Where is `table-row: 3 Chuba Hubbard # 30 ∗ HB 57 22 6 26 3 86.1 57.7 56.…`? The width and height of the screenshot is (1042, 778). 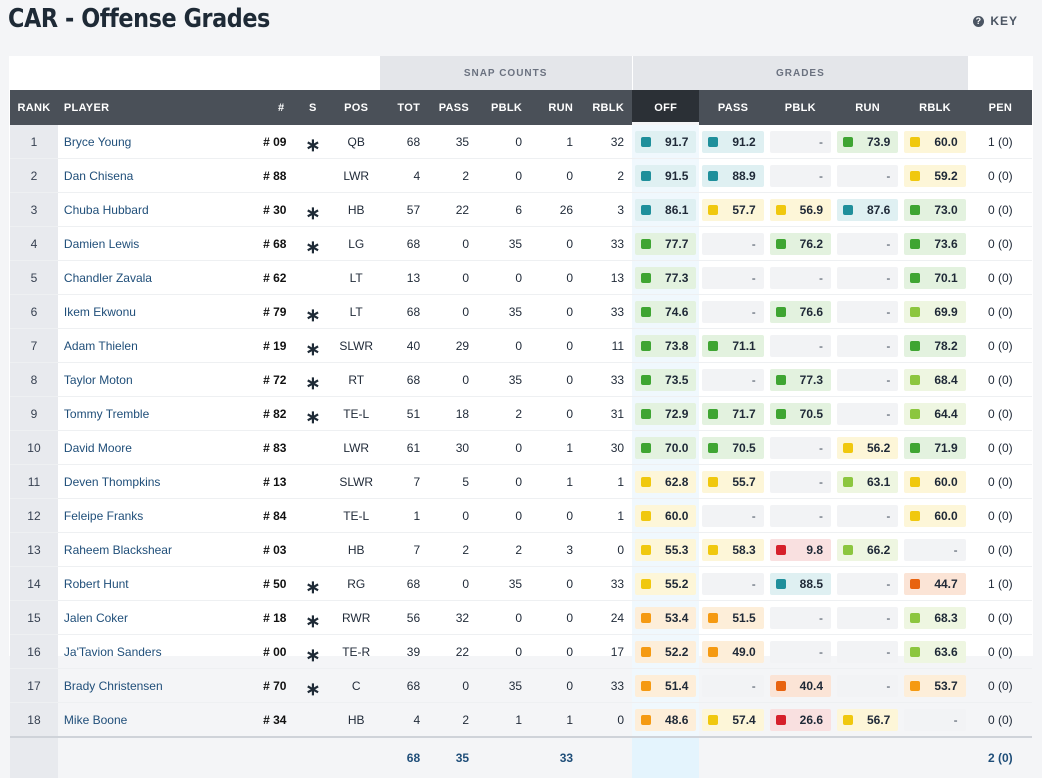
table-row: 3 Chuba Hubbard # 30 ∗ HB 57 22 6 26 3 86.1 57.7 56.… is located at coordinates (521, 209).